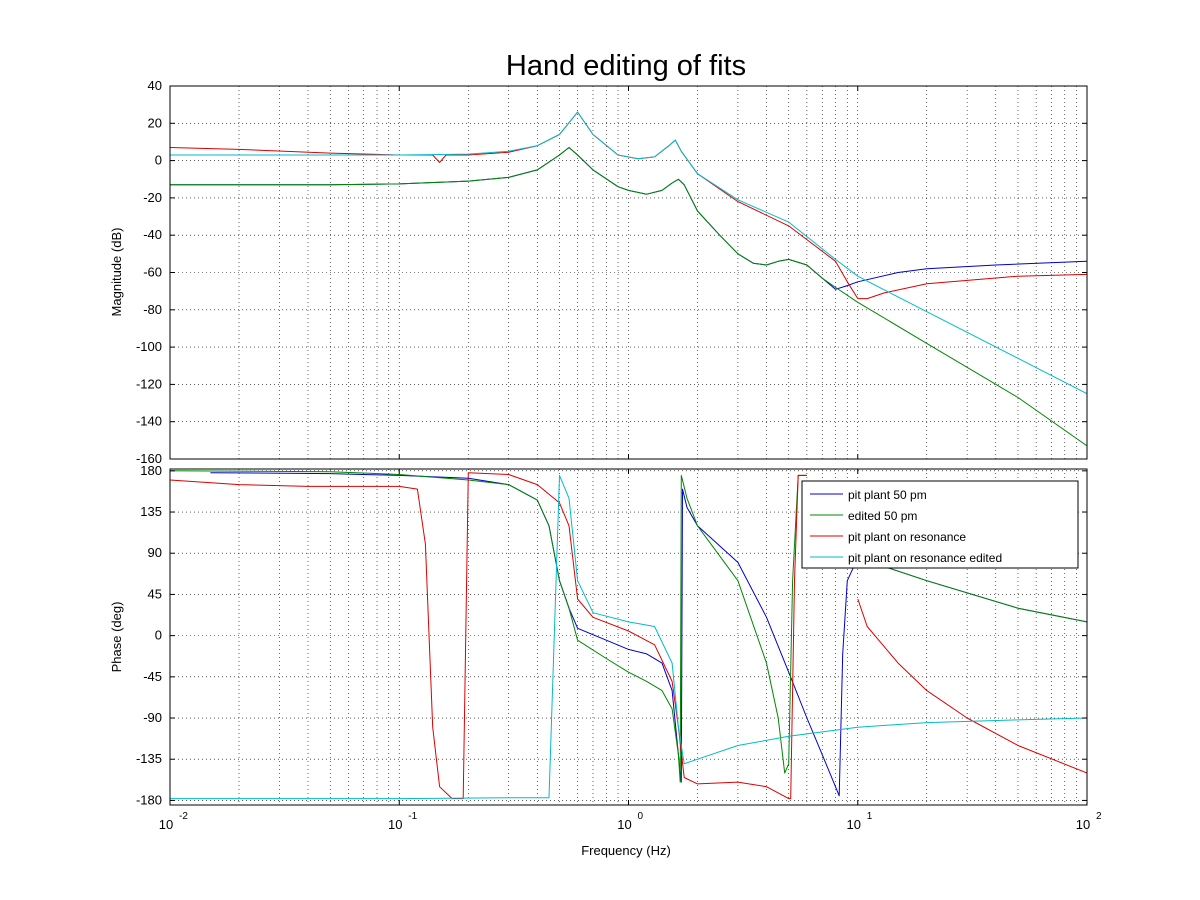 The width and height of the screenshot is (1200, 900). I want to click on x-tick-exponent: 0, so click(641, 816).